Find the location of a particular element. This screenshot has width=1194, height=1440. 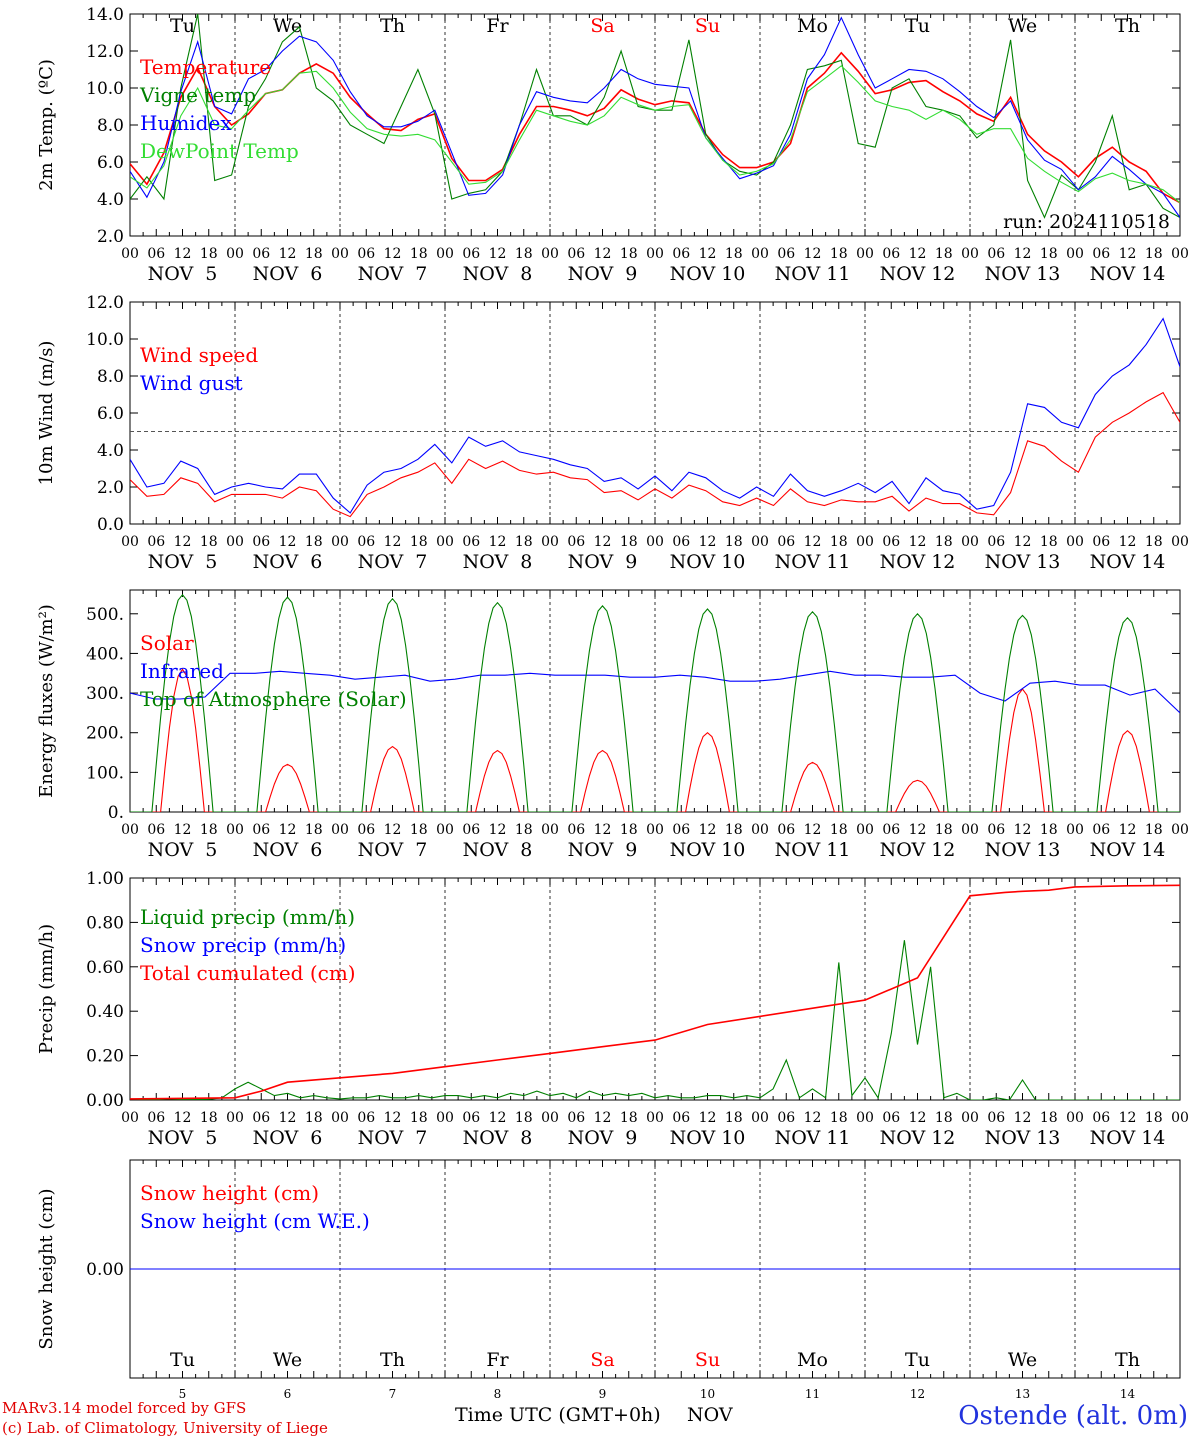

y-tick-label: 0.0 is located at coordinates (110, 525).